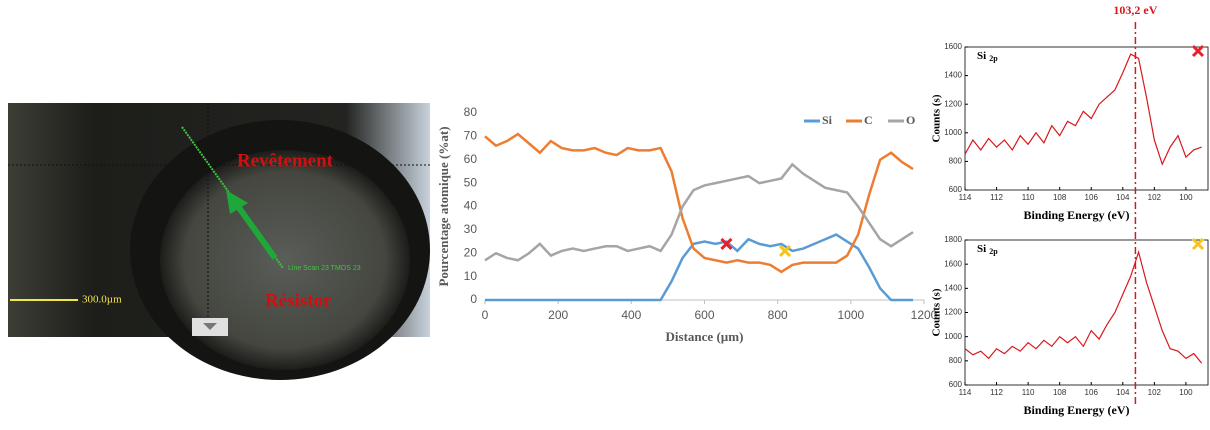 This screenshot has width=1210, height=430. What do you see at coordinates (868, 120) in the screenshot?
I see `legend-label: C` at bounding box center [868, 120].